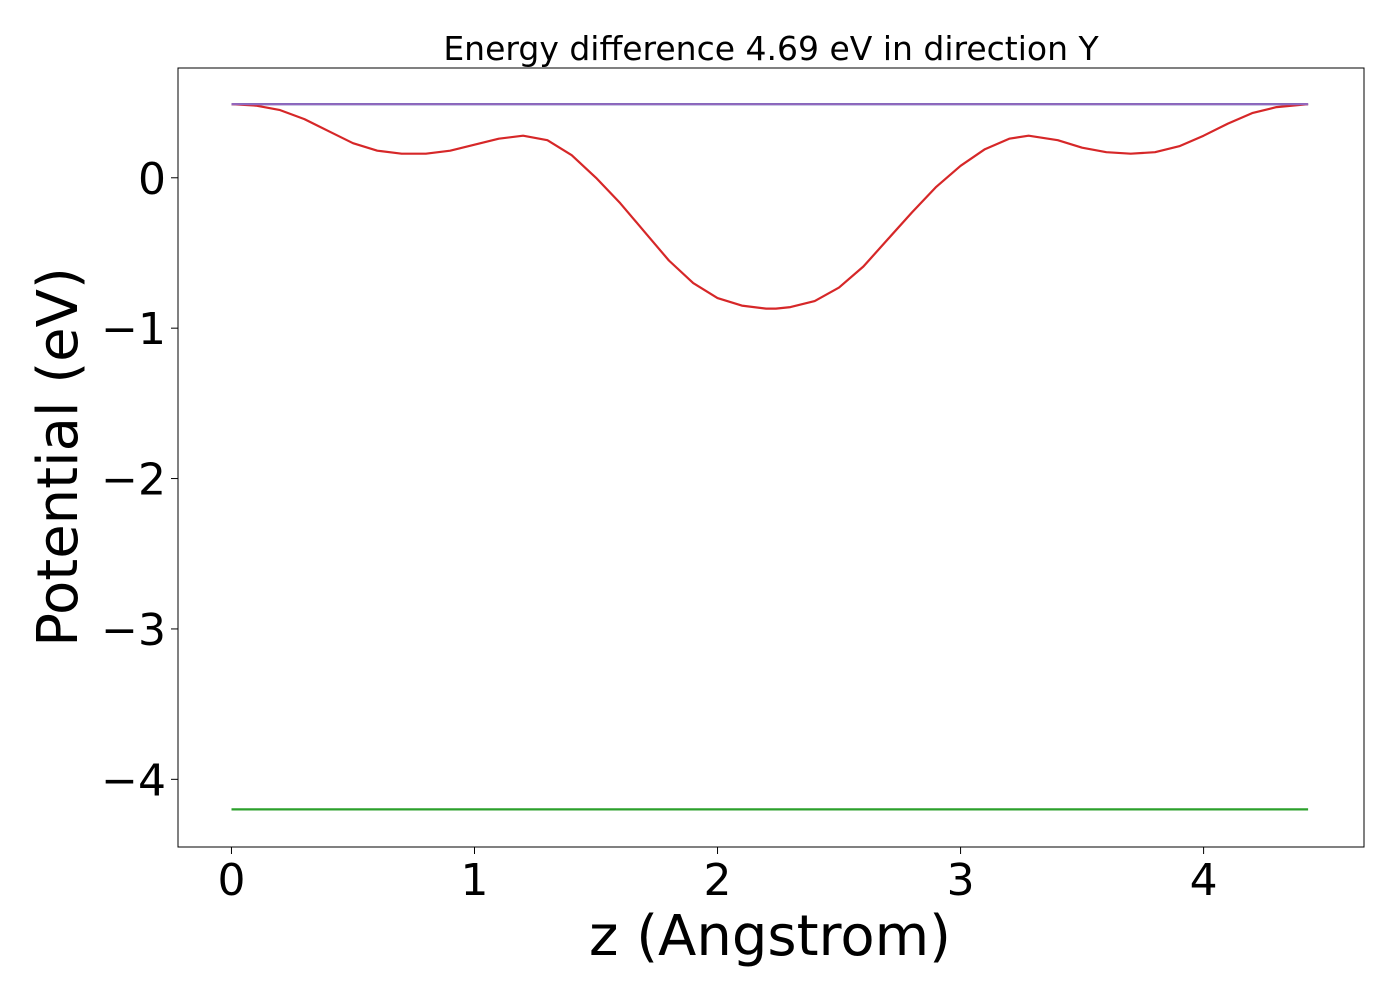  What do you see at coordinates (231, 880) in the screenshot?
I see `x-tick-label: 0` at bounding box center [231, 880].